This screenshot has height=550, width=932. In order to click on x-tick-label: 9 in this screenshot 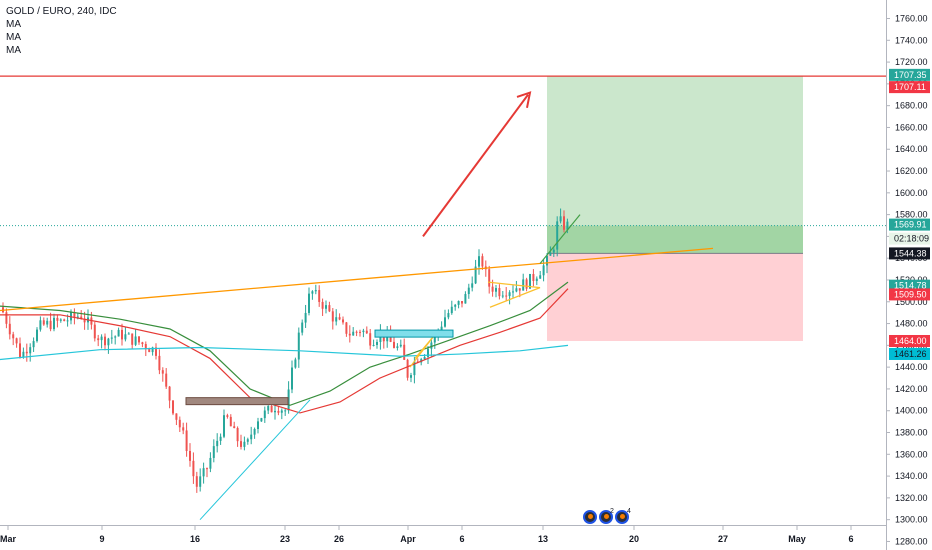, I will do `click(101, 539)`.